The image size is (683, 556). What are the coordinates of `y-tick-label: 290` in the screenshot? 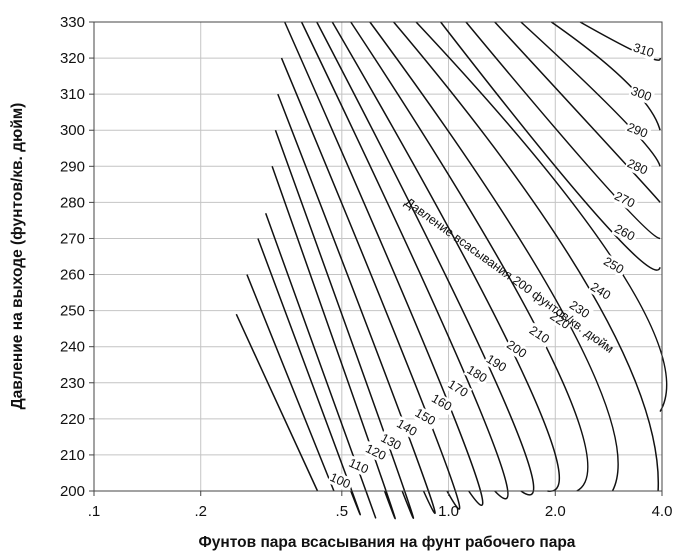 It's located at (72, 166).